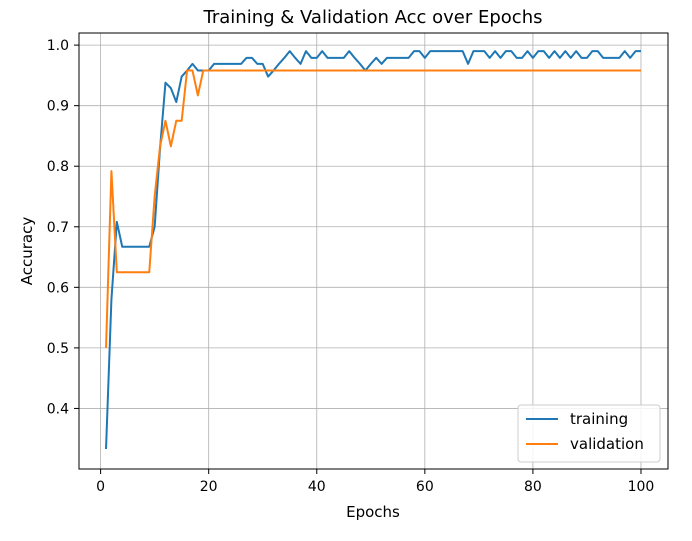 The image size is (692, 541). Describe the element at coordinates (209, 487) in the screenshot. I see `x-tick-label: 20` at that location.